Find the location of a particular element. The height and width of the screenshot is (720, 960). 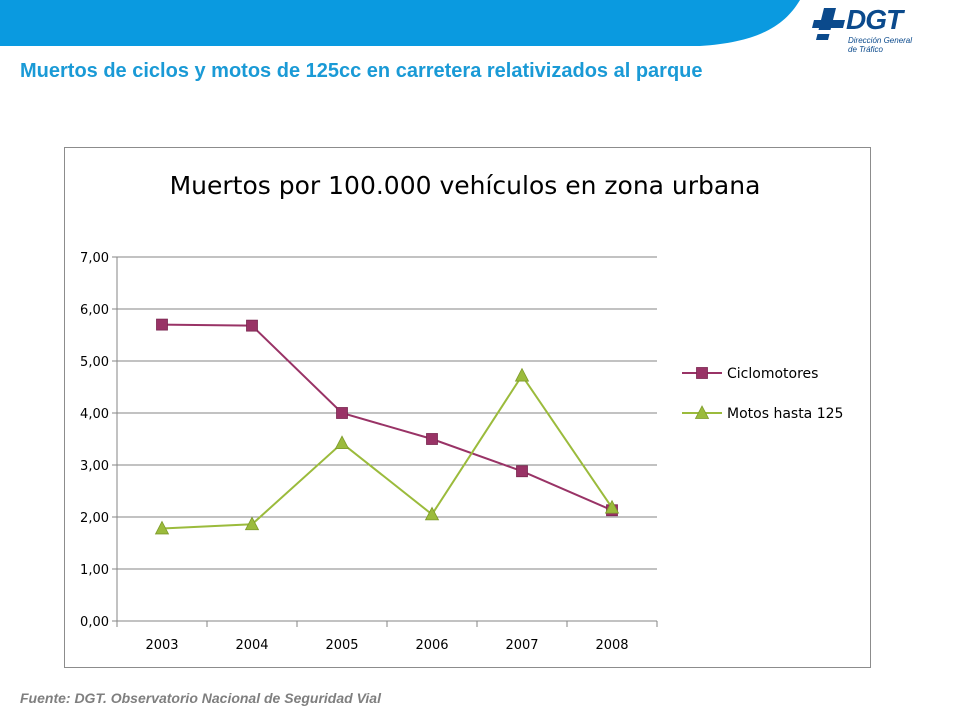

dgt-logo: DGT Dirección General de Tráfico is located at coordinates (872, 32).